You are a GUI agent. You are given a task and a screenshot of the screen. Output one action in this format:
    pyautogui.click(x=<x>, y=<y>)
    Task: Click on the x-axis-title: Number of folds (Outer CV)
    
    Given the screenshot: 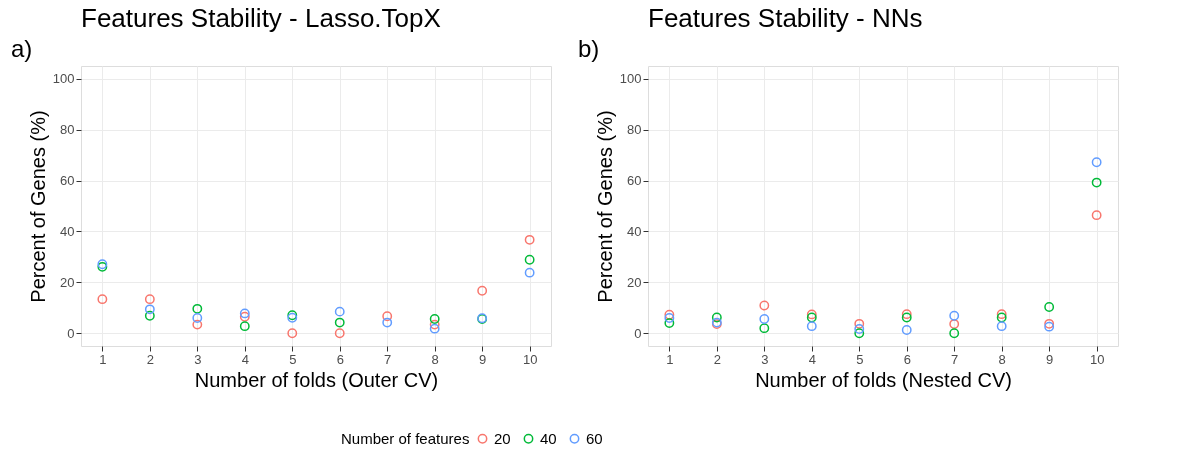 What is the action you would take?
    pyautogui.click(x=316, y=379)
    